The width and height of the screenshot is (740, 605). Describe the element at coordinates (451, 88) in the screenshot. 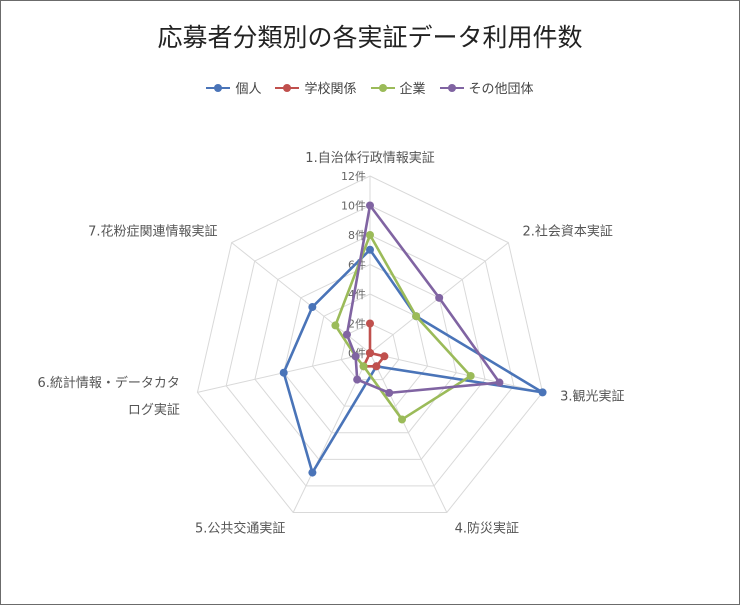

I see `legend-swatch-other` at that location.